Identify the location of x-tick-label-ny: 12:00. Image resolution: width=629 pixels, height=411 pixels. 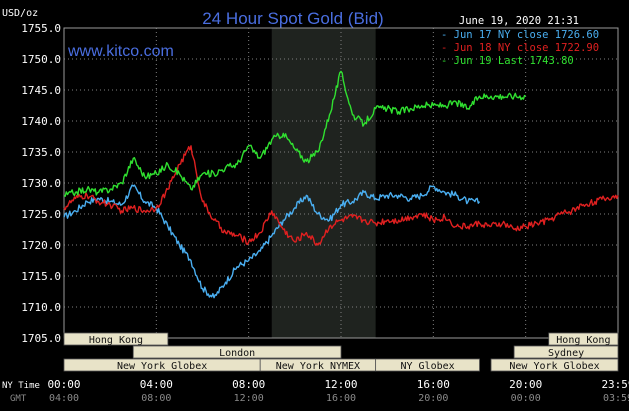
(340, 384).